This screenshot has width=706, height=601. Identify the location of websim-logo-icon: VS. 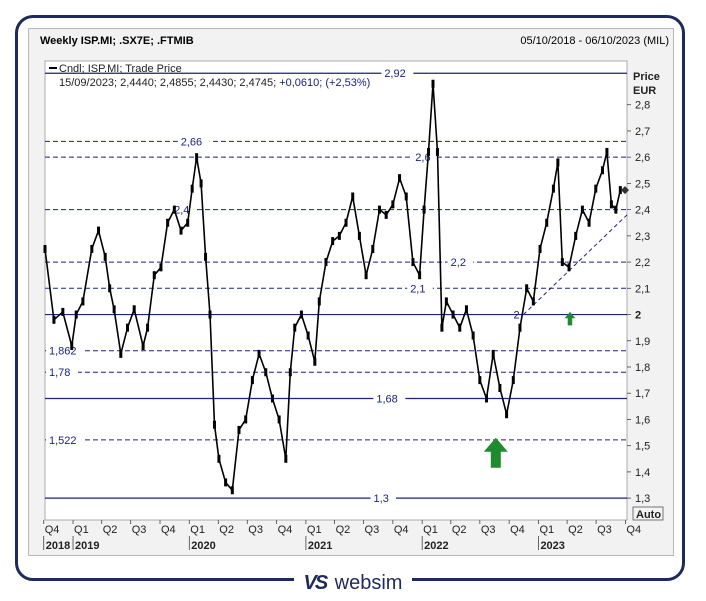
(316, 583).